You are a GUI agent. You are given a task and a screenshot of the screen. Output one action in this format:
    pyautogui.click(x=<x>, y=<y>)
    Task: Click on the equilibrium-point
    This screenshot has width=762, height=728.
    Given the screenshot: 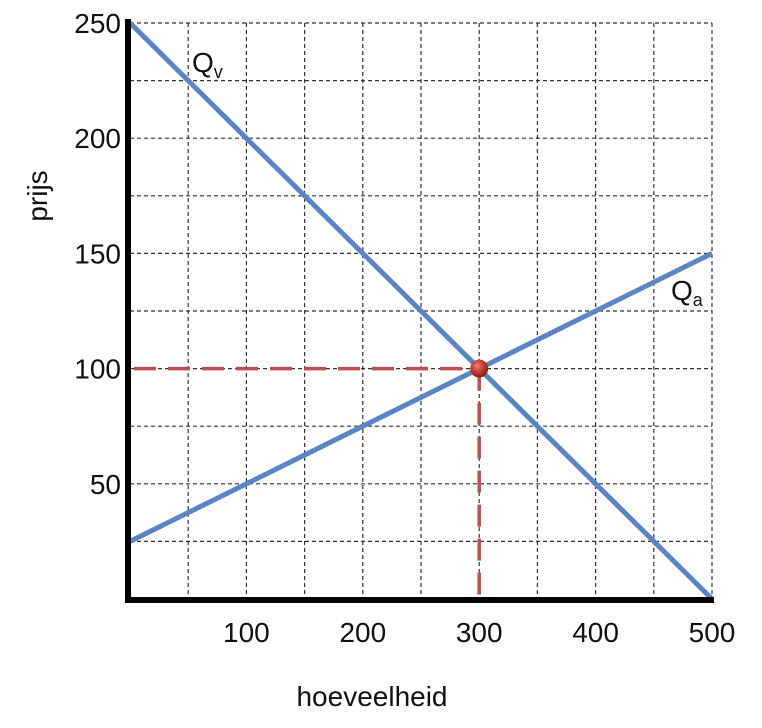 What is the action you would take?
    pyautogui.click(x=479, y=368)
    